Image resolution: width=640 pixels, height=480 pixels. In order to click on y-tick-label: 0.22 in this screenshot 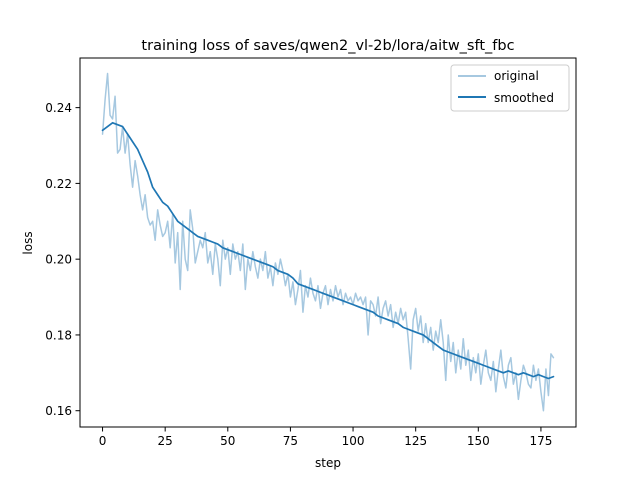, I will do `click(58, 184)`.